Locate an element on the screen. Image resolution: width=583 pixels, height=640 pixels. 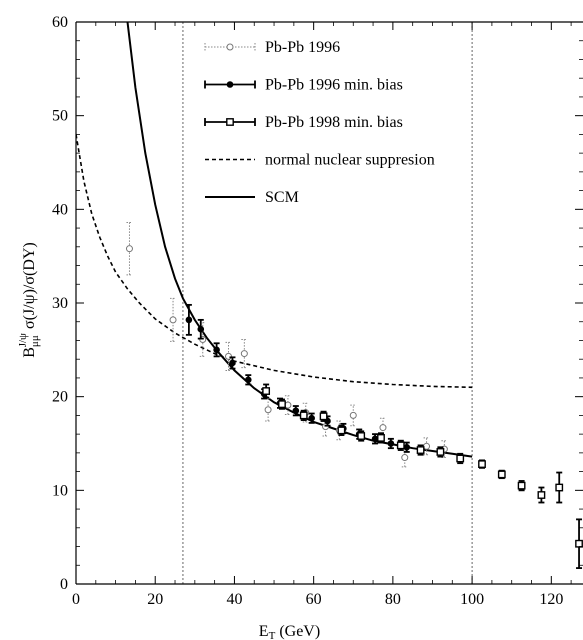
y-axis-title: BμμJ/ψ σ(J/ψ)/σ(DY) is located at coordinates (29, 300).